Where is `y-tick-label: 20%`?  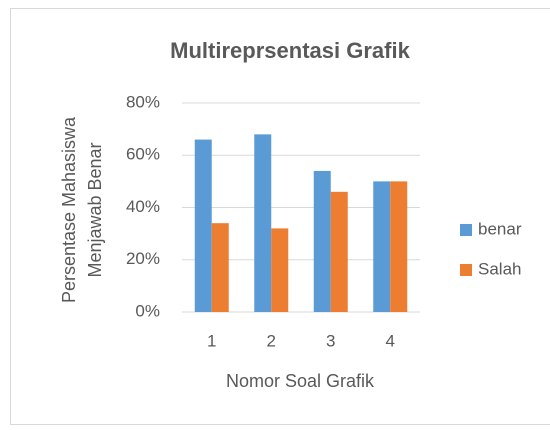 y-tick-label: 20% is located at coordinates (143, 258).